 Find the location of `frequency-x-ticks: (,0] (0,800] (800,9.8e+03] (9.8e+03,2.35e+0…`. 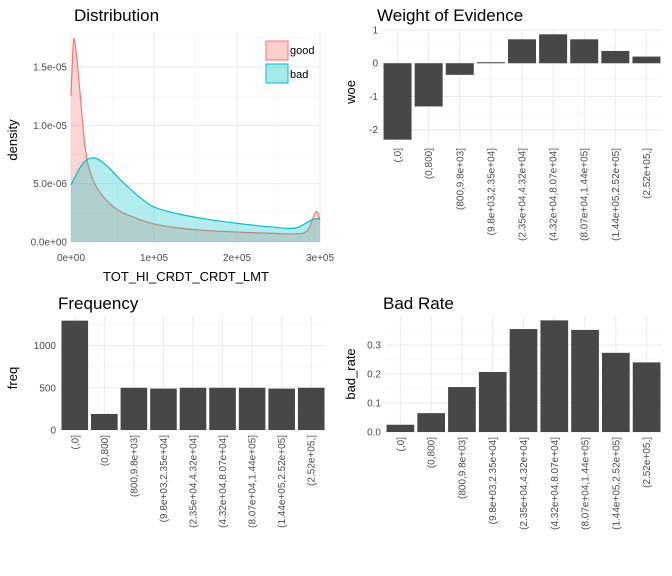

frequency-x-ticks: (,0] (0,800] (800,9.8e+03] (9.8e+03,2.35e+0… is located at coordinates (193, 481).